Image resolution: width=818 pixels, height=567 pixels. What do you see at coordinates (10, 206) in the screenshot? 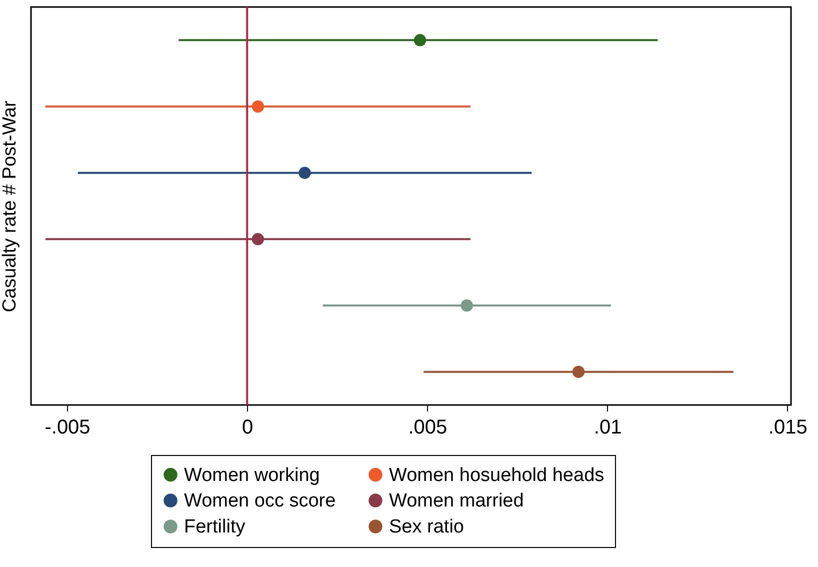
I see `y-axis-title: Casualty rate # Post-War` at bounding box center [10, 206].